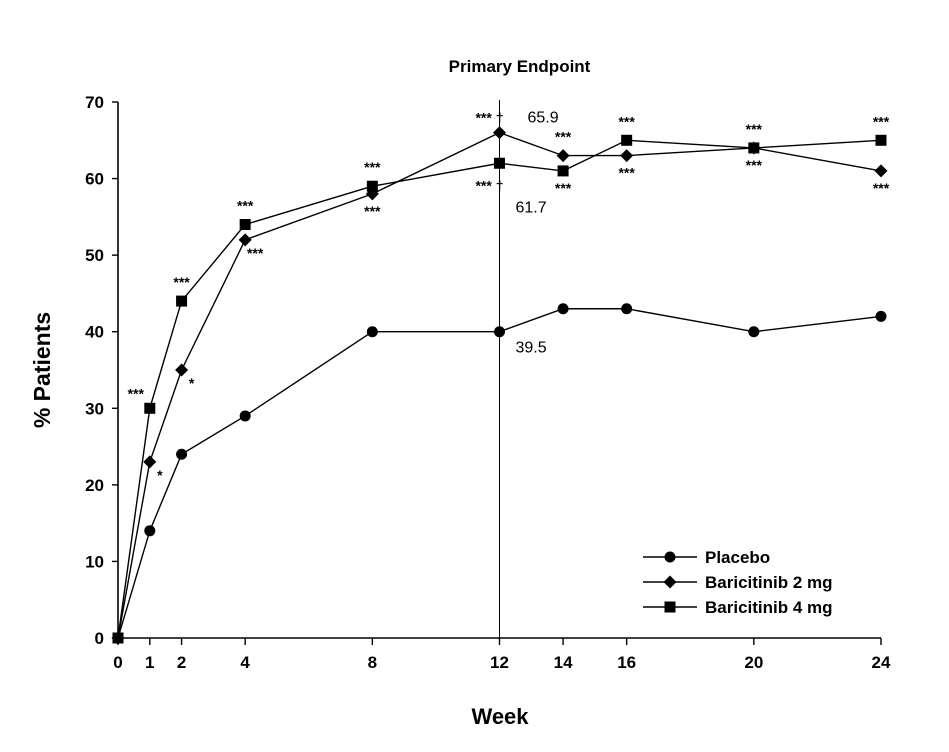  Describe the element at coordinates (520, 66) in the screenshot. I see `primary-endpoint-label: Primary Endpoint` at that location.